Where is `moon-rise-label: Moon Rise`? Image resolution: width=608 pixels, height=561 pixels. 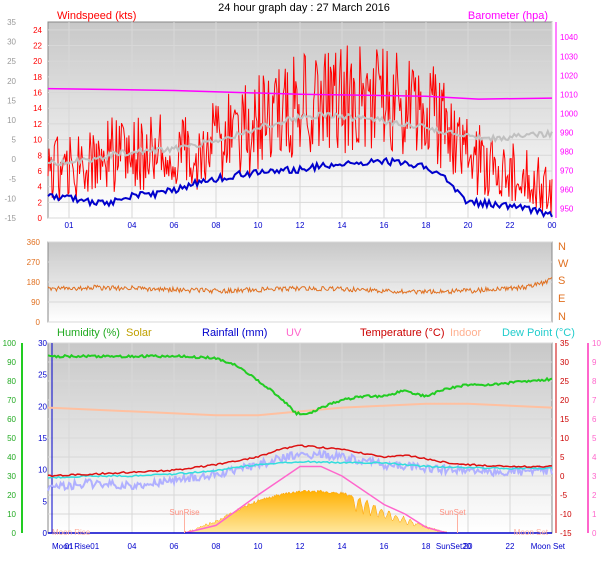 moon-rise-label: Moon Rise is located at coordinates (71, 532).